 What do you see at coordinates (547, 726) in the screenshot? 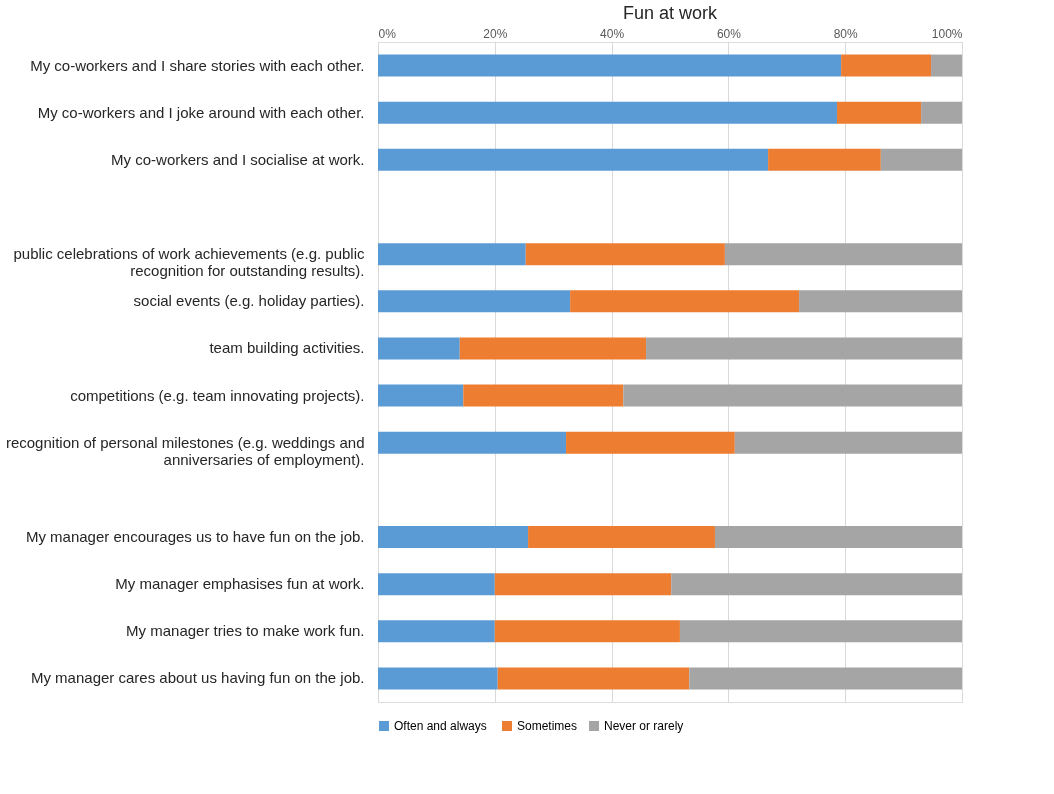
I see `legend-label: Sometimes` at bounding box center [547, 726].